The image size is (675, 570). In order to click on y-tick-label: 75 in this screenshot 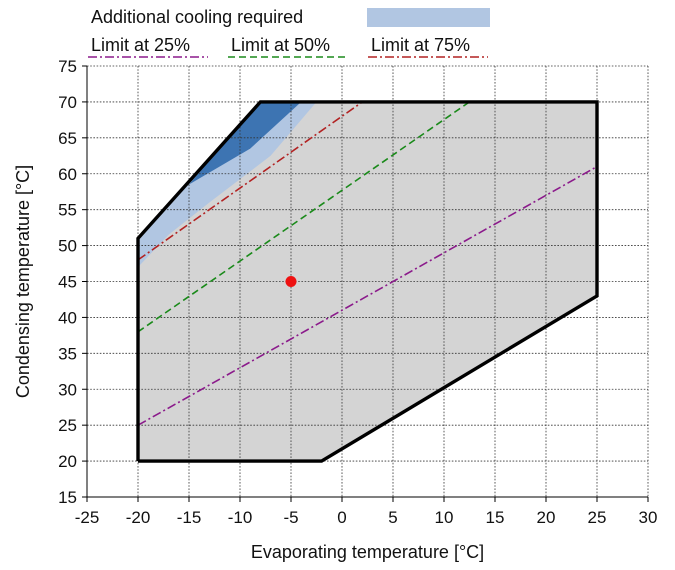, I will do `click(67, 66)`.